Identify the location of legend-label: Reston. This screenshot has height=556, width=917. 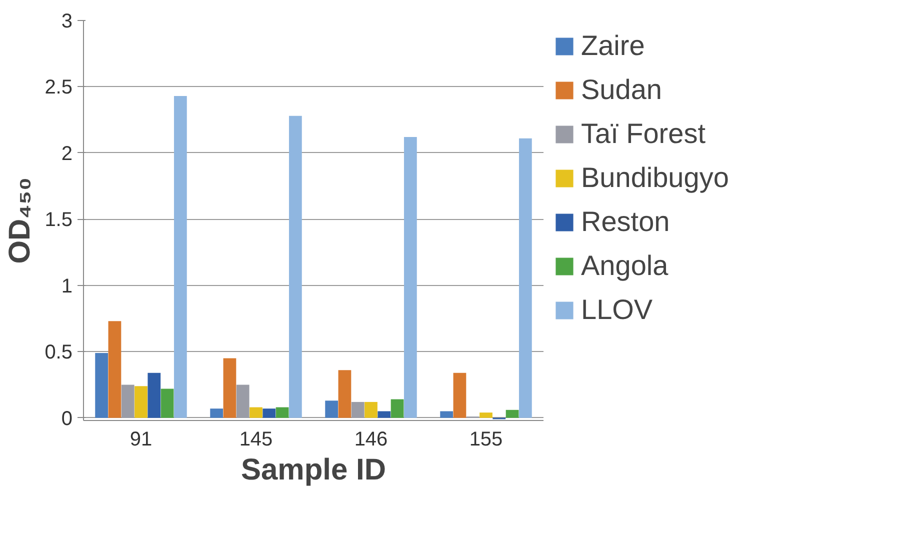
(625, 222).